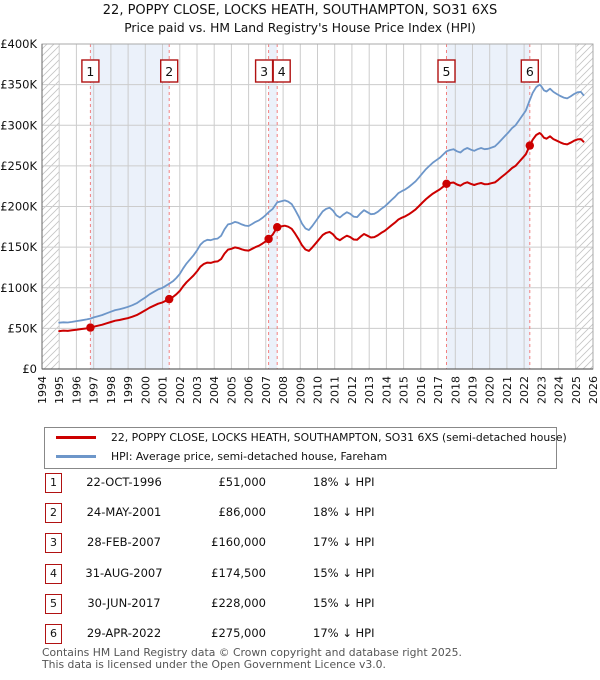  I want to click on y-tick-label: £0, so click(29, 369).